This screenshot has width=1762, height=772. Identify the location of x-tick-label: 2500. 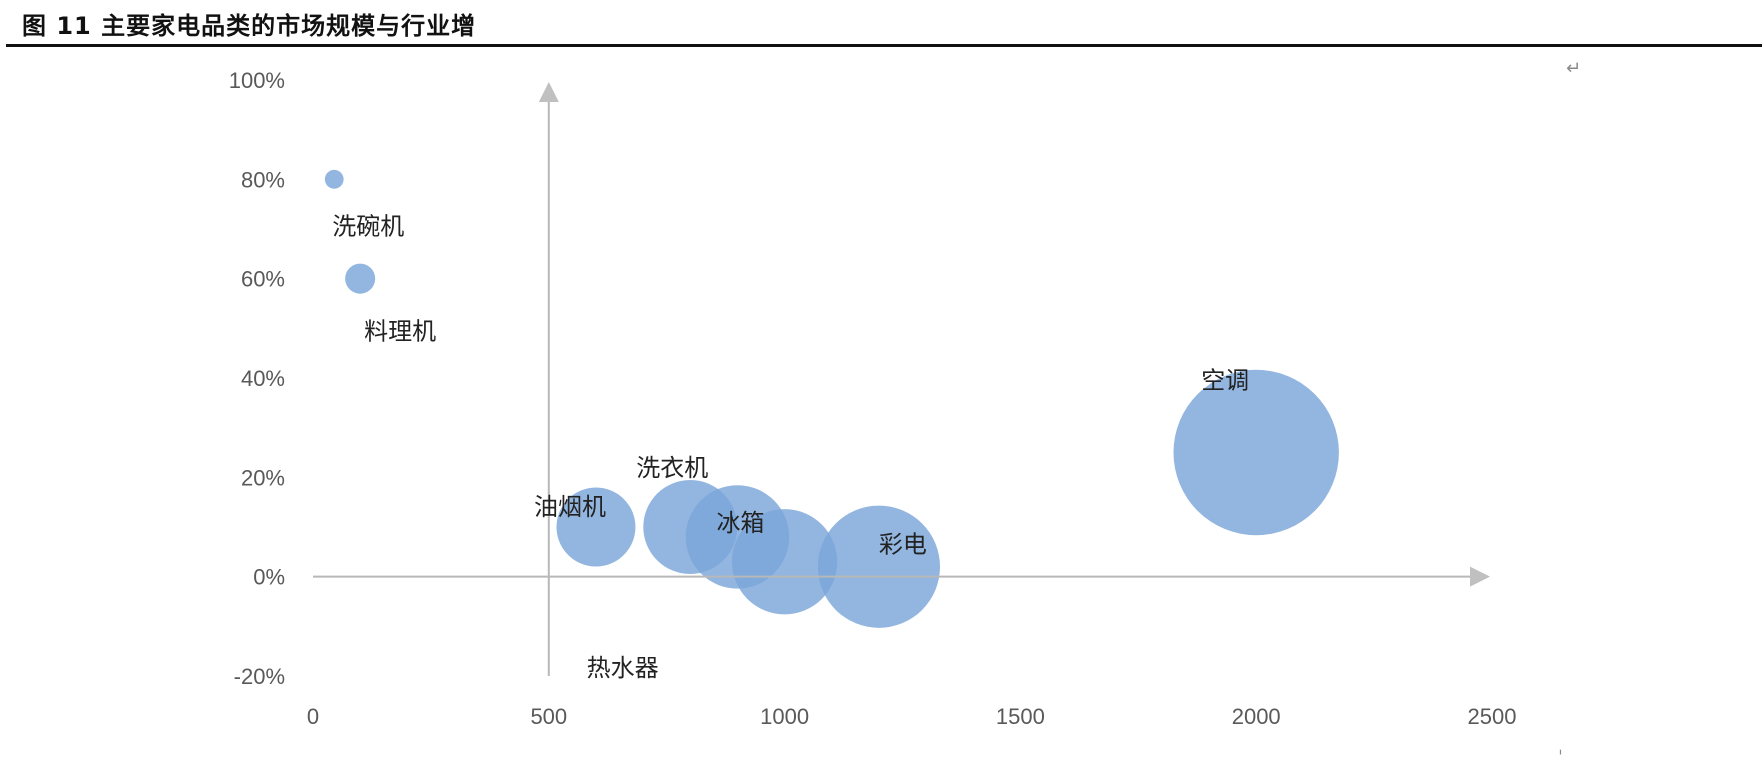
(1492, 716).